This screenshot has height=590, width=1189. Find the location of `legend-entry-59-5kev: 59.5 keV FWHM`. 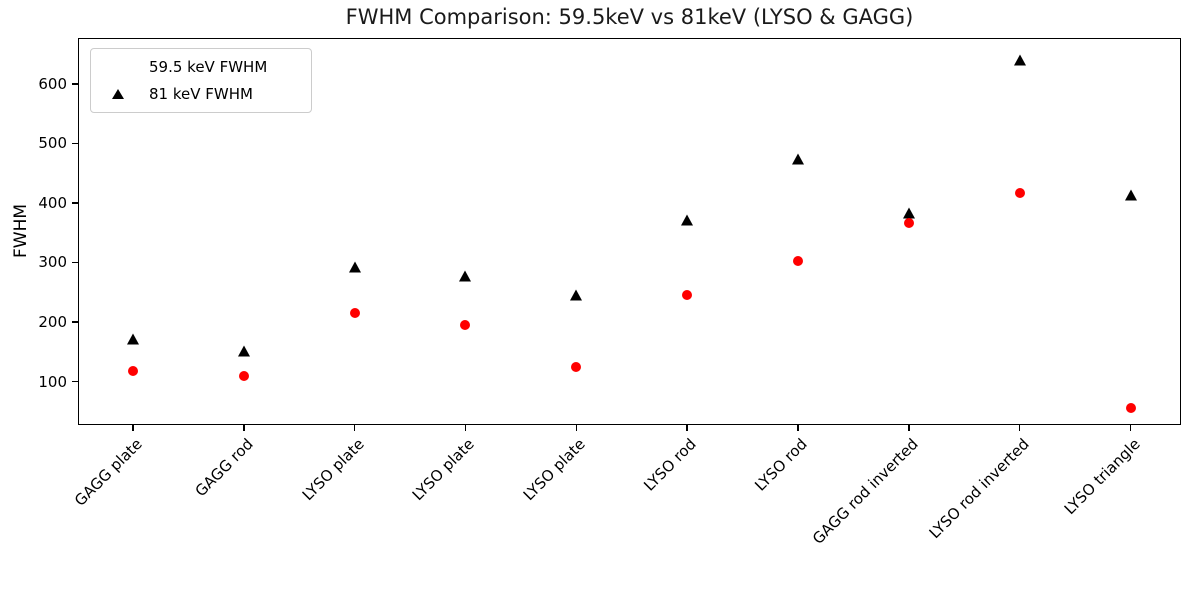

legend-entry-59-5kev: 59.5 keV FWHM is located at coordinates (202, 67).